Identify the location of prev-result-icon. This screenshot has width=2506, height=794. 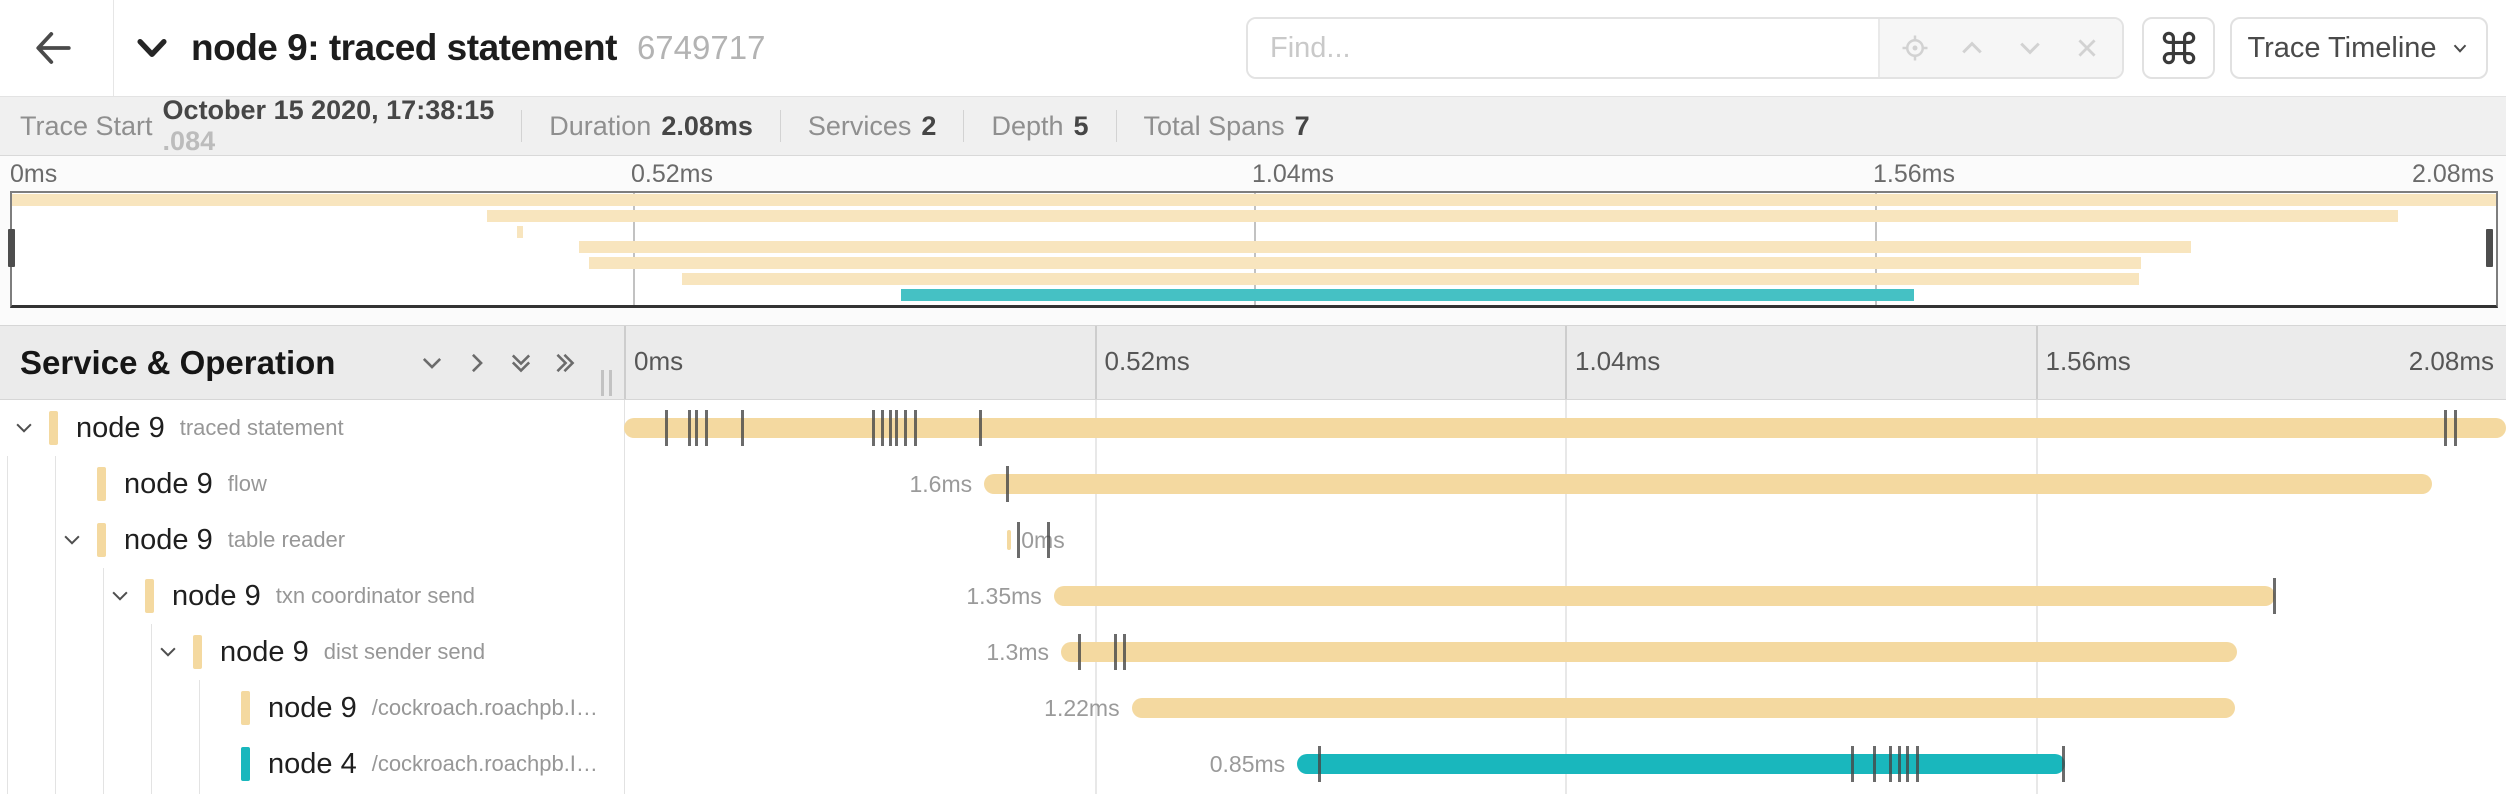
(1972, 48).